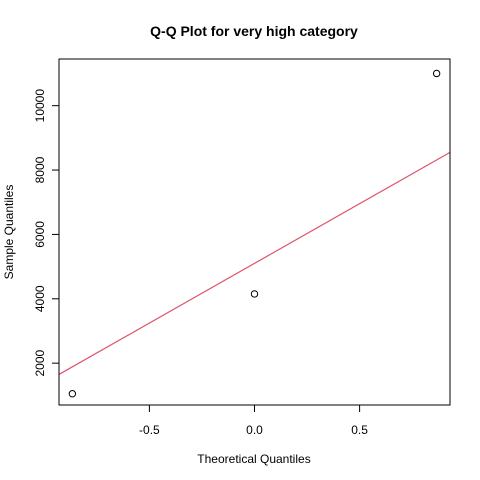 This screenshot has height=480, width=480. Describe the element at coordinates (254, 430) in the screenshot. I see `x-tick-label-2: 0.0` at that location.